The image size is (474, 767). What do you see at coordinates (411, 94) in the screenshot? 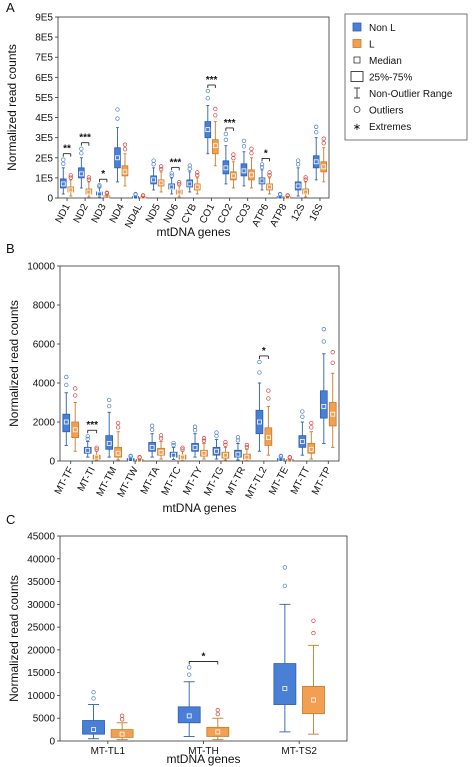
I see `legend-label: Non-Outlier Range` at bounding box center [411, 94].